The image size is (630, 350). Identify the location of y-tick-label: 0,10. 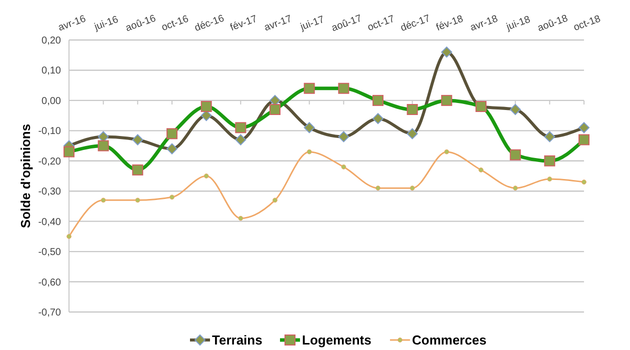
(52, 71).